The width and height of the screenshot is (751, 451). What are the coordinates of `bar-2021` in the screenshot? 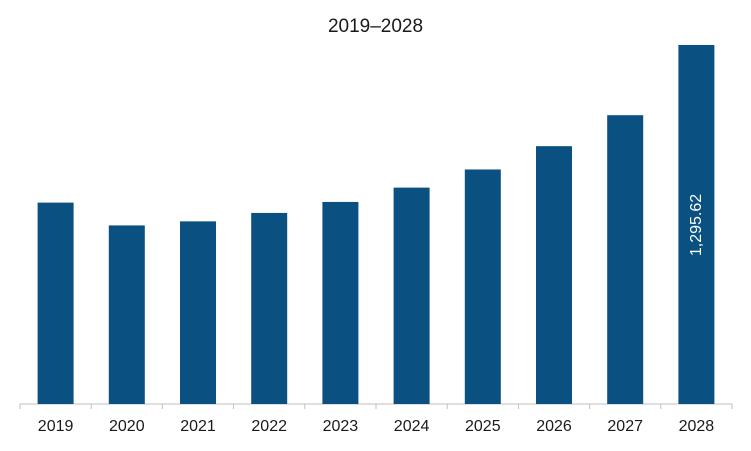 It's located at (198, 312).